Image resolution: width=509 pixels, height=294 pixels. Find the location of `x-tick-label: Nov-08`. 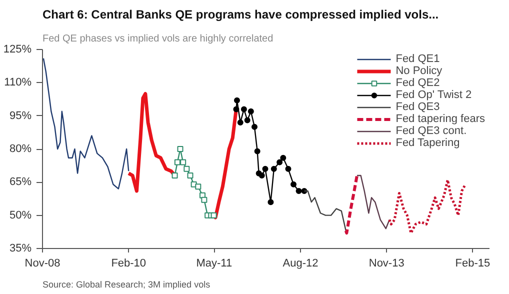

x-tick-label: Nov-08 is located at coordinates (42, 264).